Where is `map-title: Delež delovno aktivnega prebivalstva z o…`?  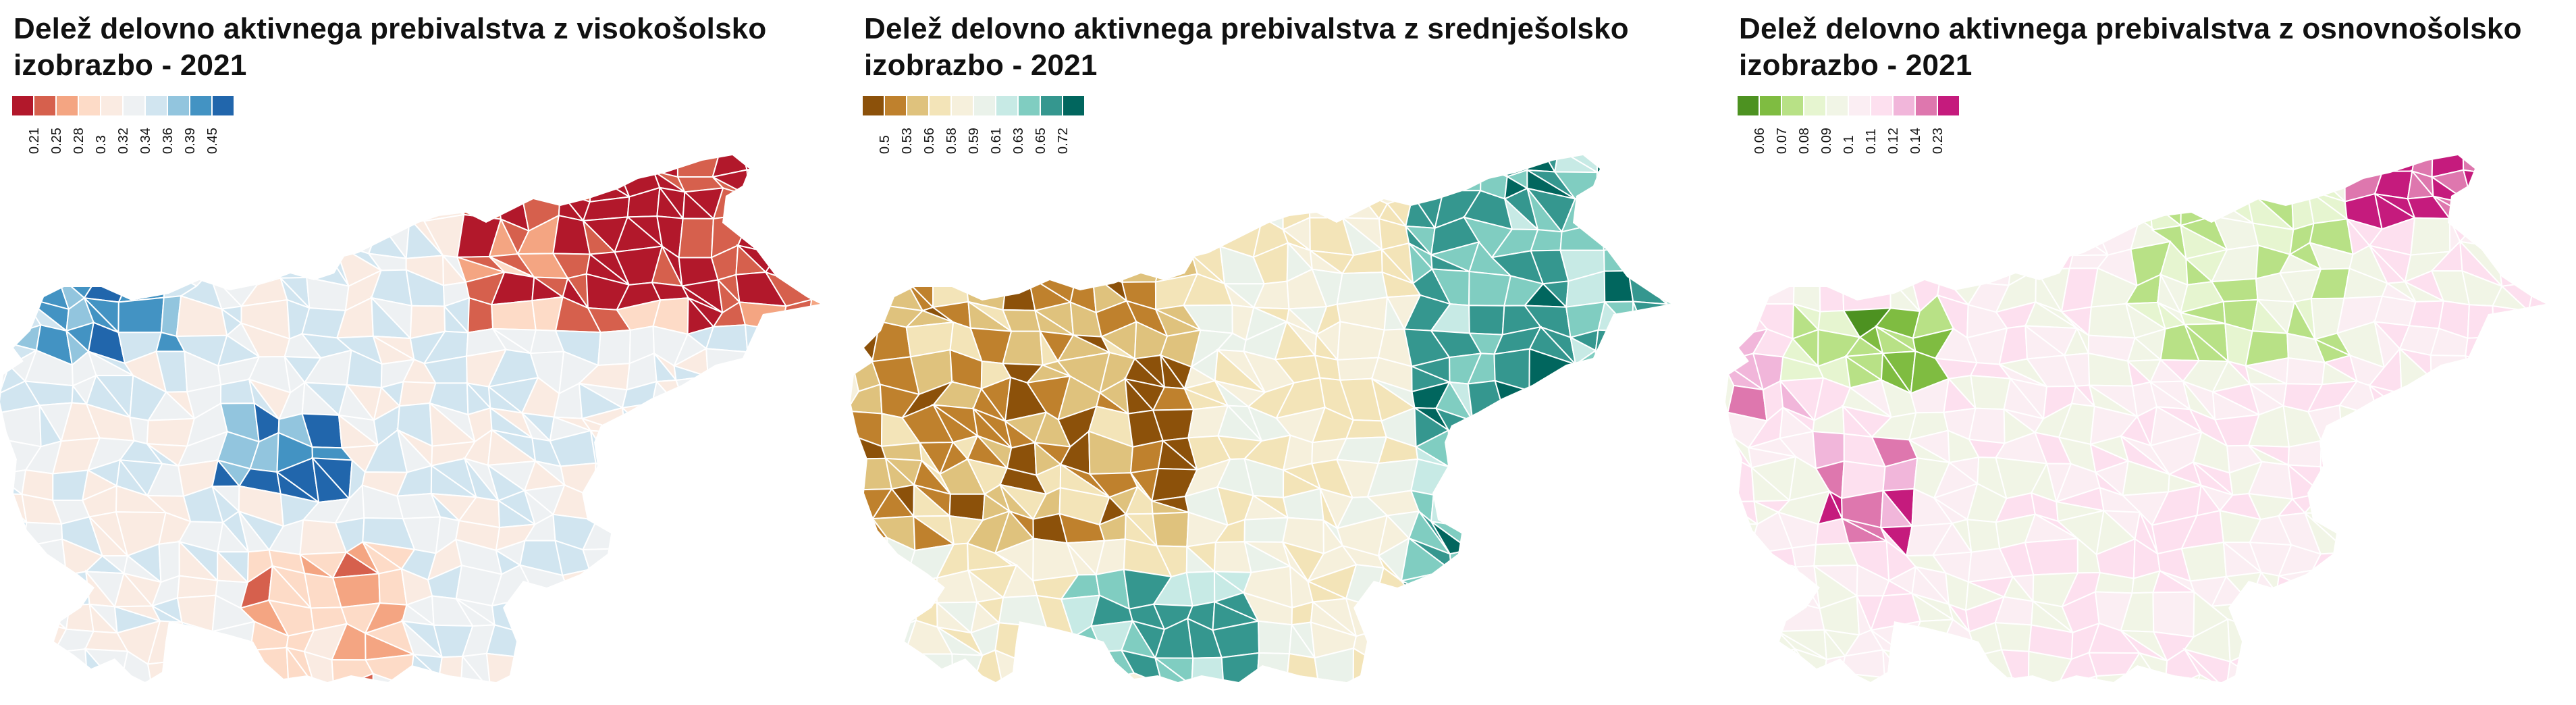
map-title: Delež delovno aktivnega prebivalstva z o… is located at coordinates (2130, 47).